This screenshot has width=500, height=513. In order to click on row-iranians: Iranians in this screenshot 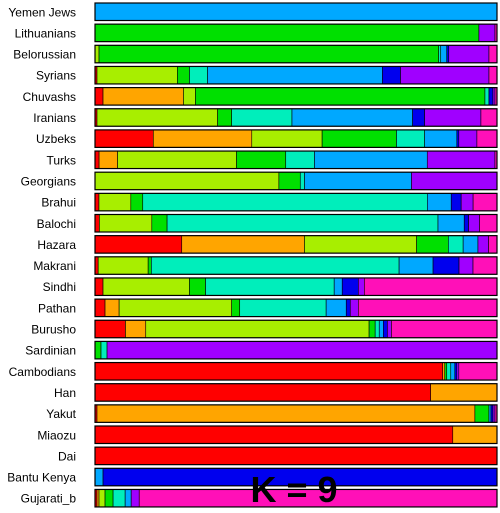, I will do `click(265, 117)`.